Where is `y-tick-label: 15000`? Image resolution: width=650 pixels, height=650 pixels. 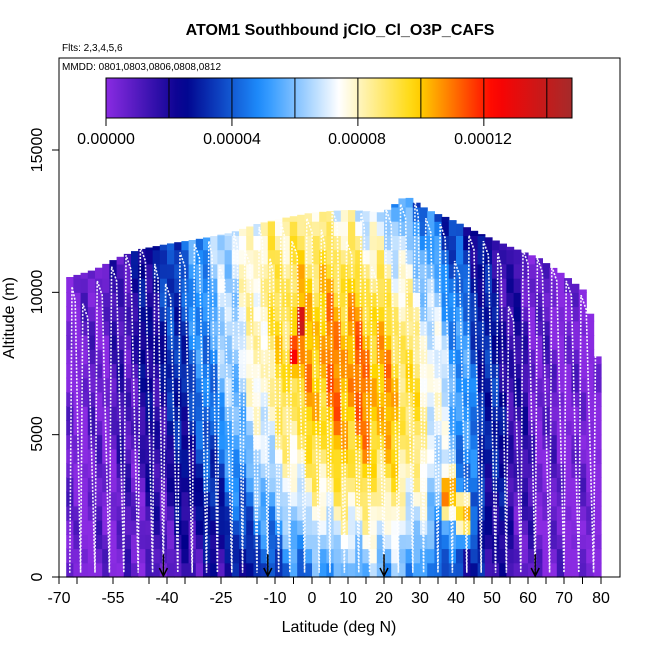
y-tick-label: 15000 is located at coordinates (37, 150).